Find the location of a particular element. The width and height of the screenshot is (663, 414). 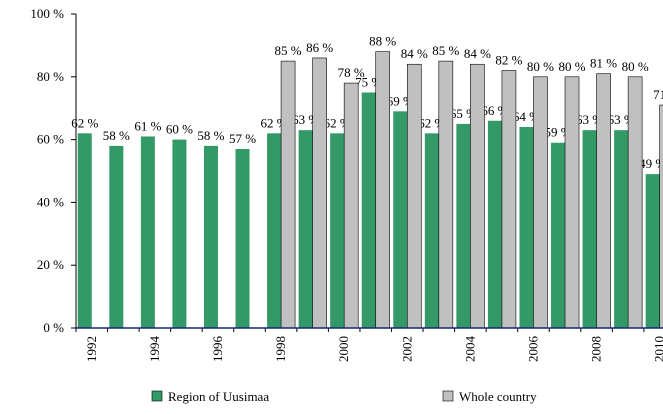

y-tick-label: 0 % is located at coordinates (53, 327).